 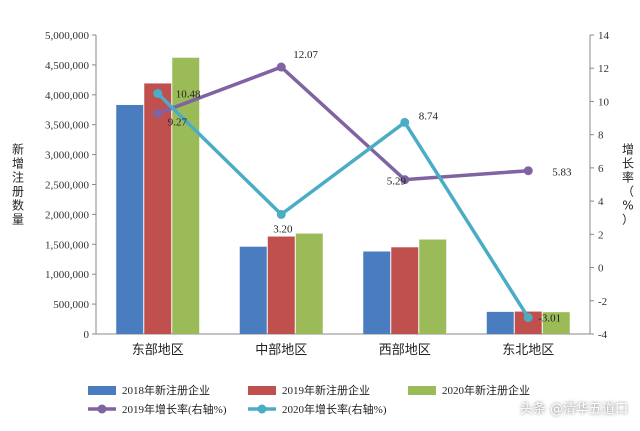 What do you see at coordinates (67, 96) in the screenshot?
I see `y-tick-label: 4,000,000` at bounding box center [67, 96].